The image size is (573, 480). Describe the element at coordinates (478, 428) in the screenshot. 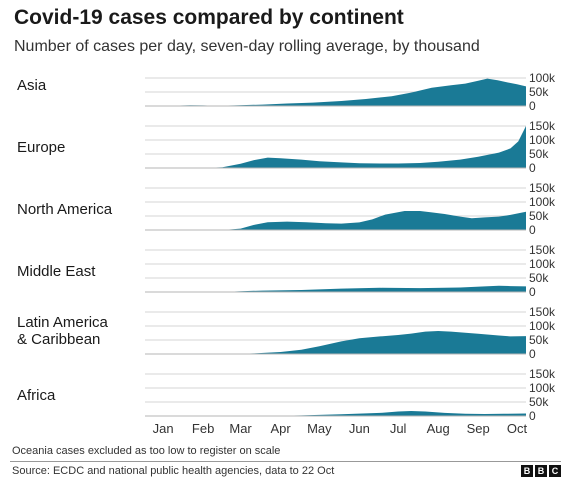

I see `x-tick-label-sep: Sep` at that location.